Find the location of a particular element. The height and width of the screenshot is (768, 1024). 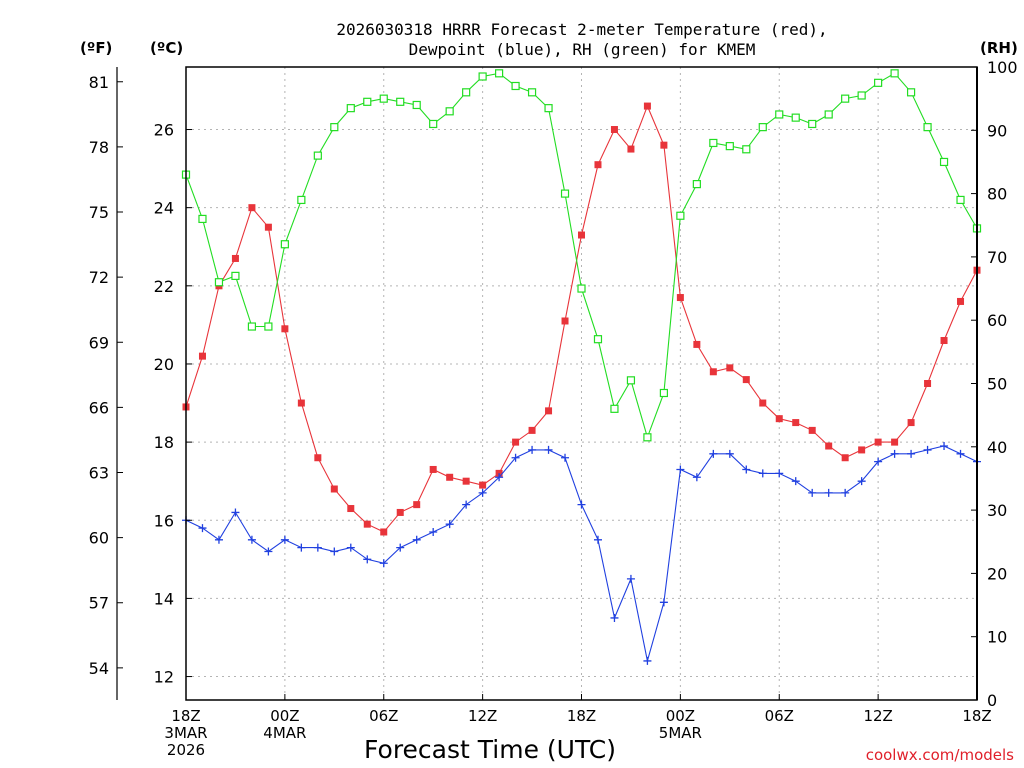

fahrenheit-tick-label: 81 is located at coordinates (99, 82).